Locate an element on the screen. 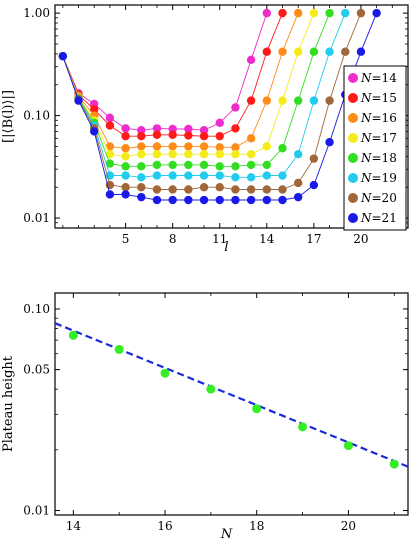 This screenshot has height=544, width=415. legend: N=14 N=15 N=16 N=17 N=18 N=19 N=20 N=21 is located at coordinates (375, 148).